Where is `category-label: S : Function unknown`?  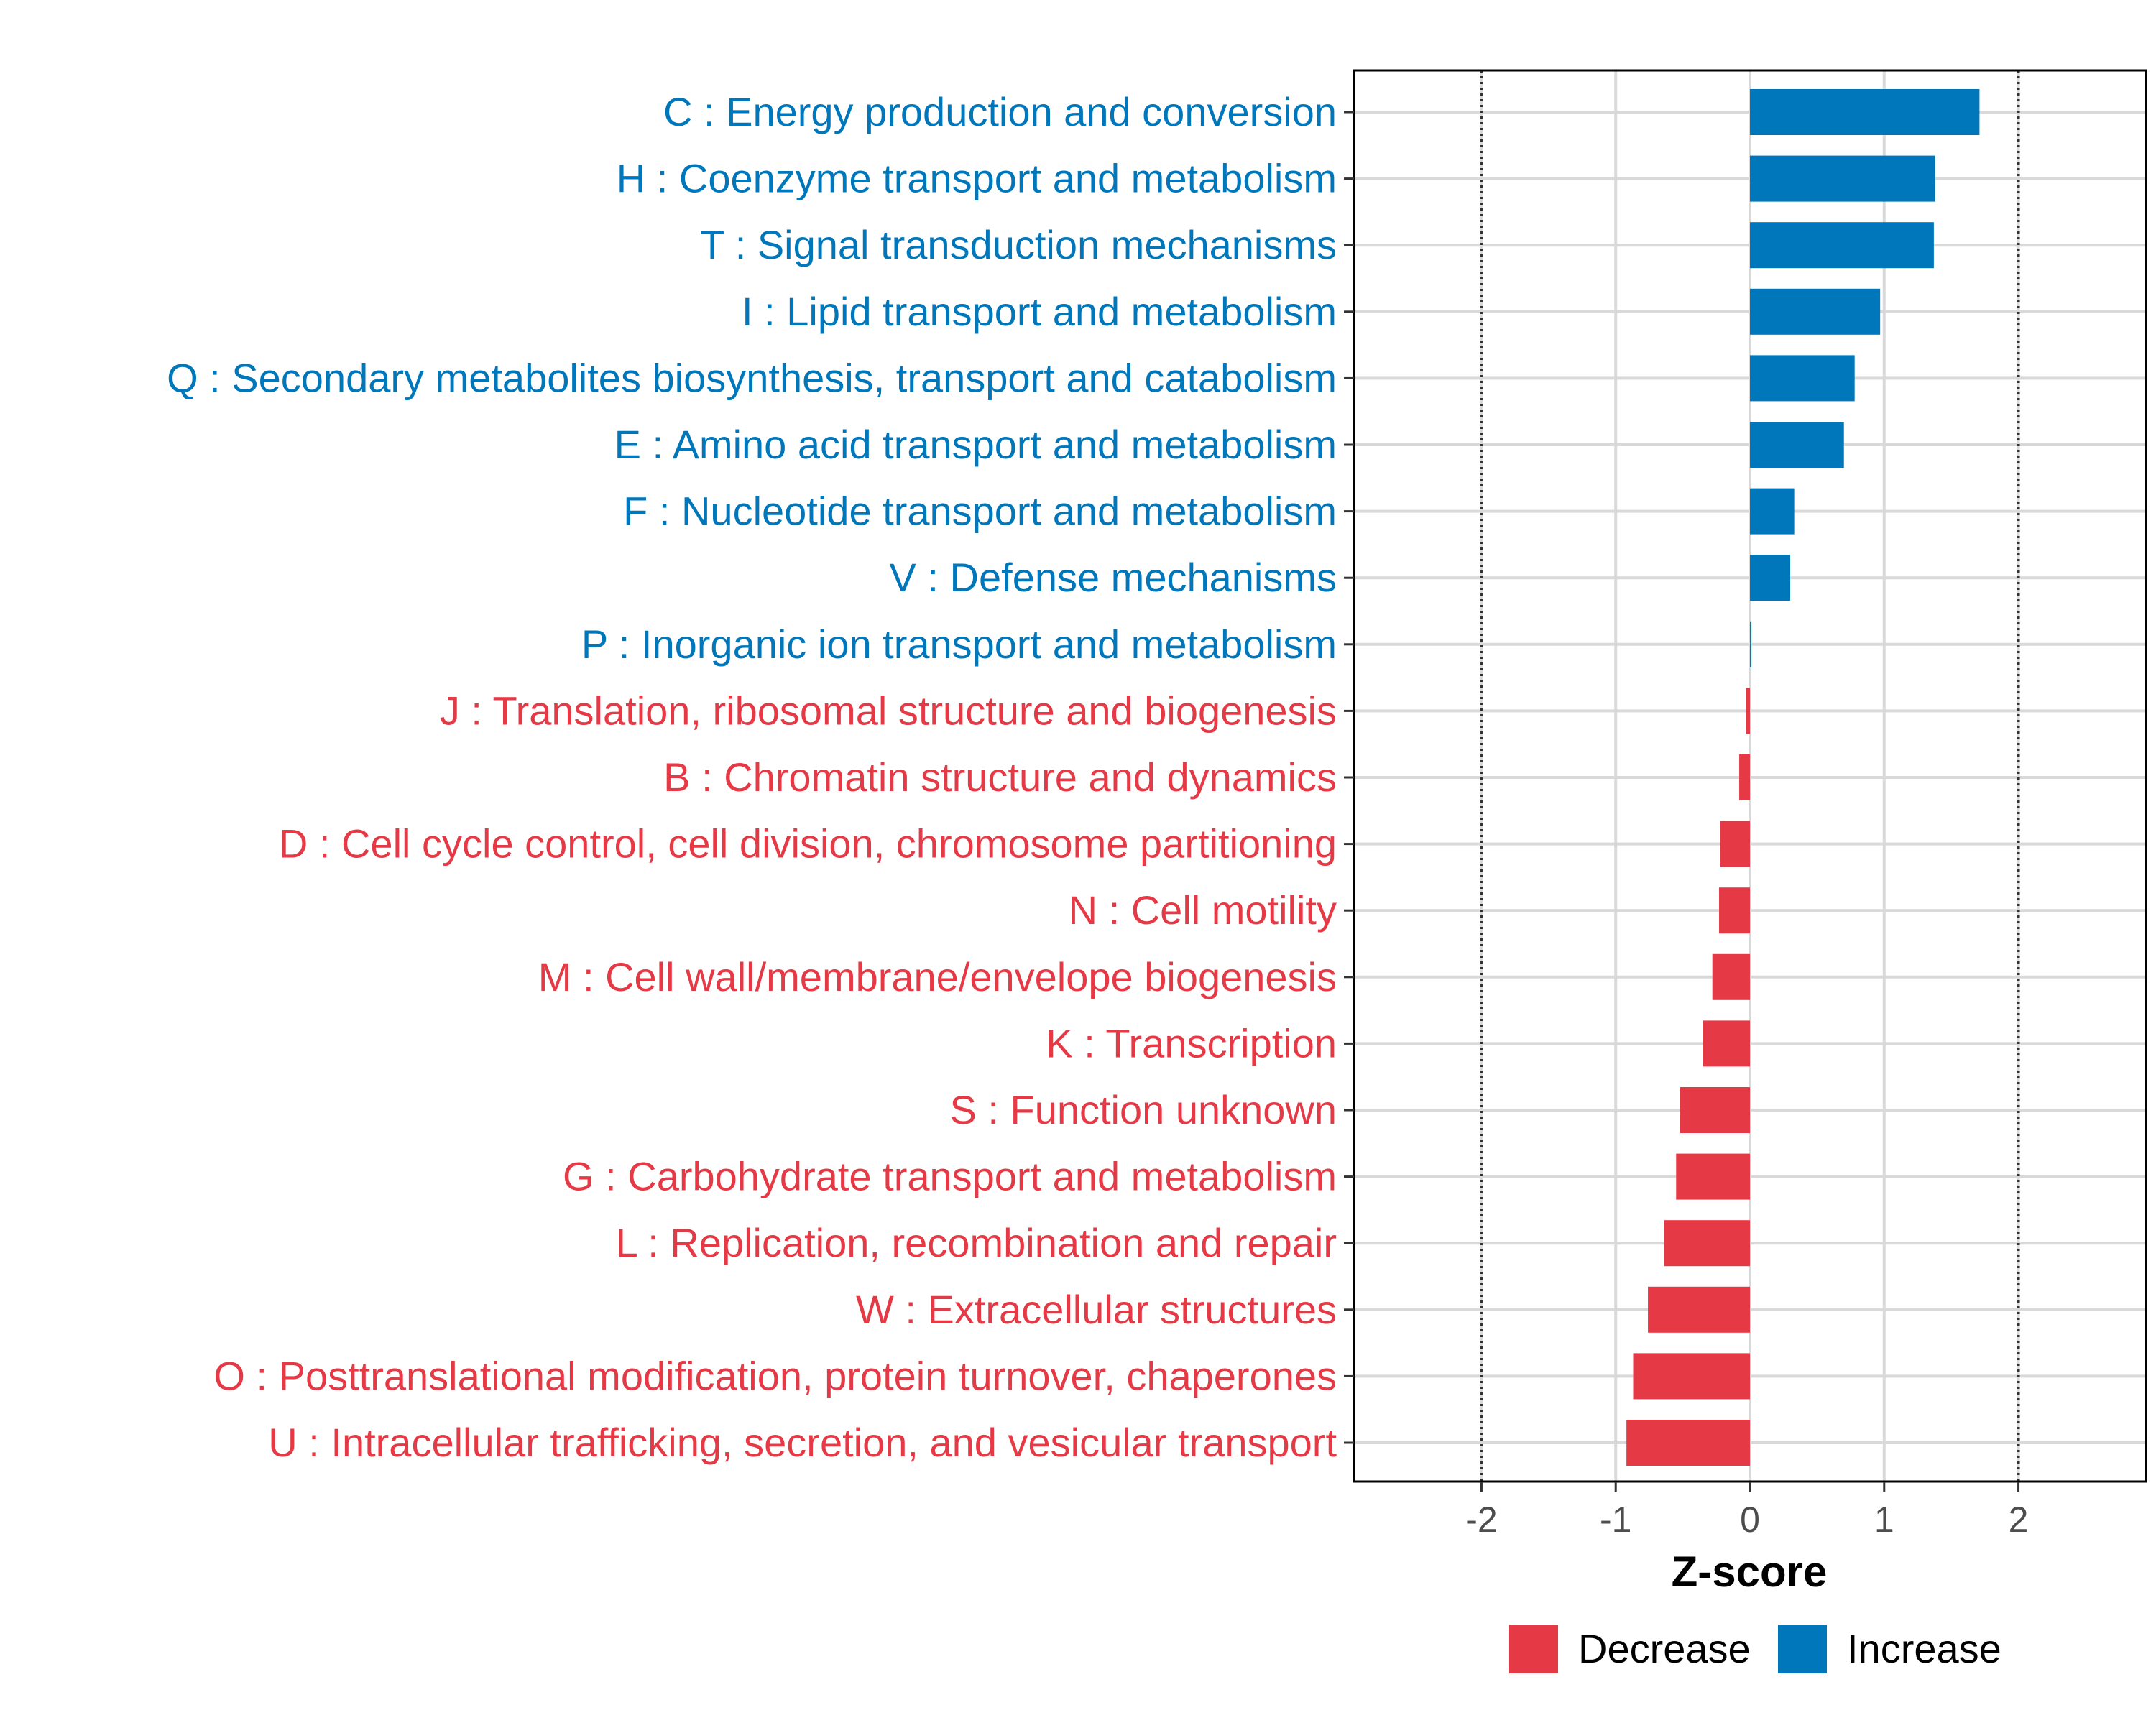
category-label: S : Function unknown is located at coordinates (1143, 1109).